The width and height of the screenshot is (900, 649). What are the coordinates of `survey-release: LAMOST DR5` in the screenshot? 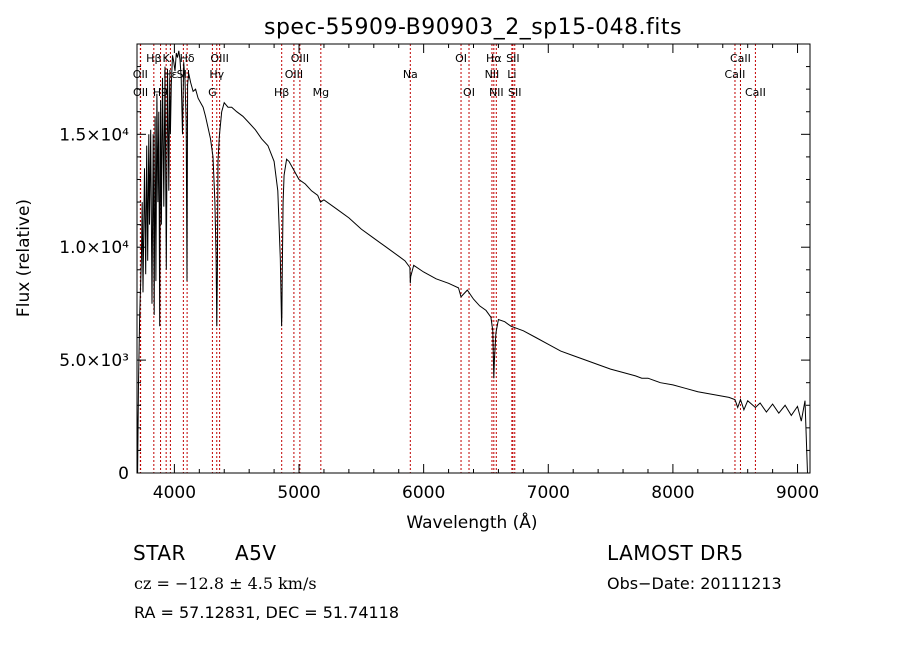 It's located at (675, 553).